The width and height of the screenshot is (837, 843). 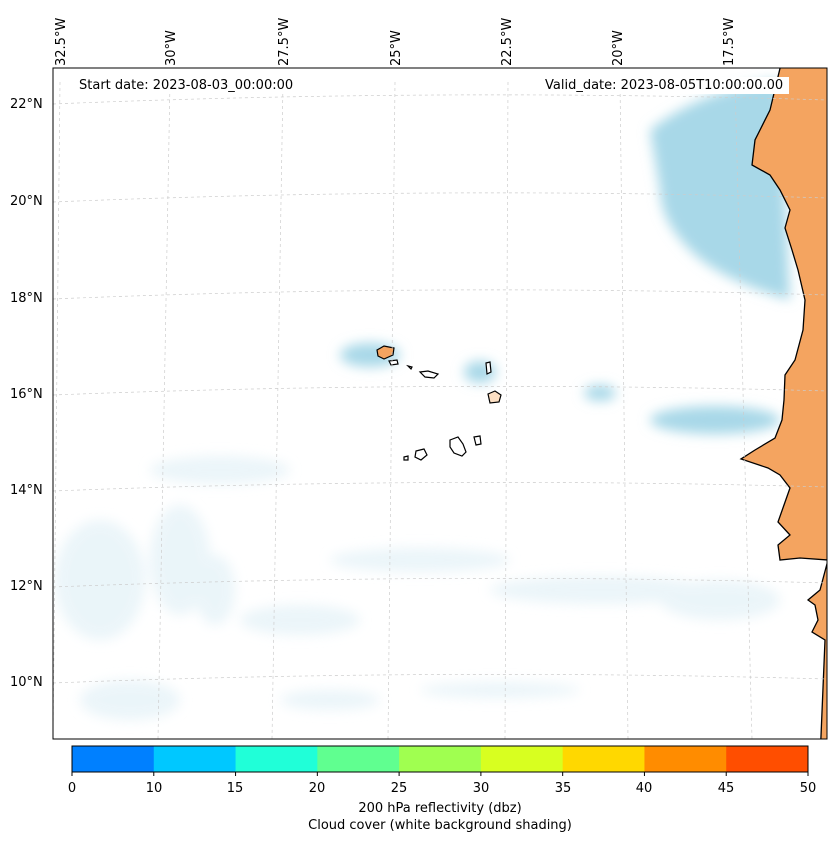 What do you see at coordinates (421, 454) in the screenshot?
I see `island-fogo` at bounding box center [421, 454].